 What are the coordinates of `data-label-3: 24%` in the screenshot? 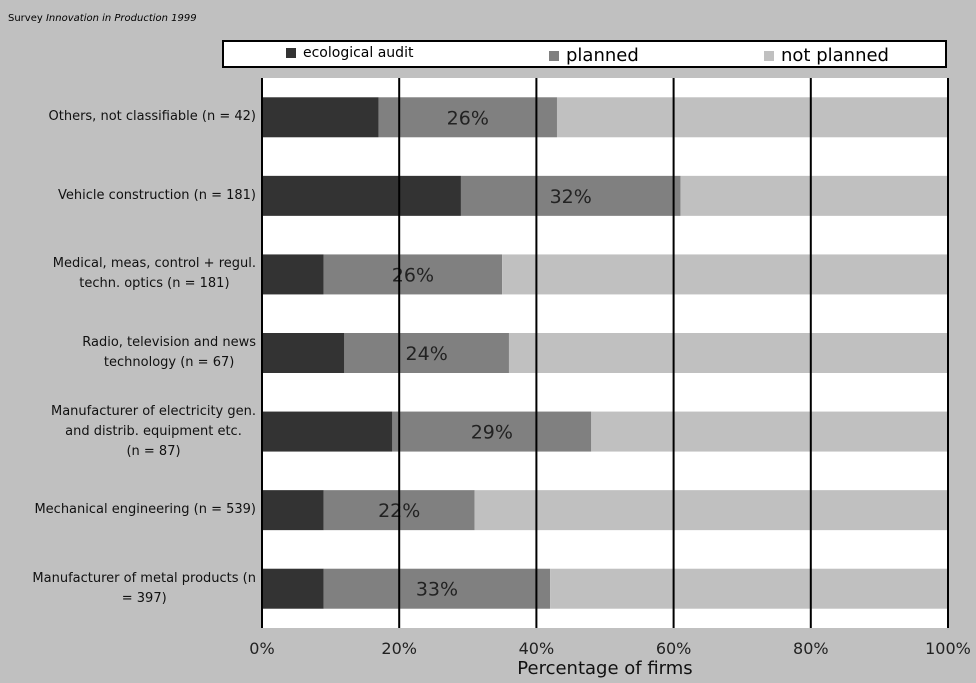 It's located at (427, 354).